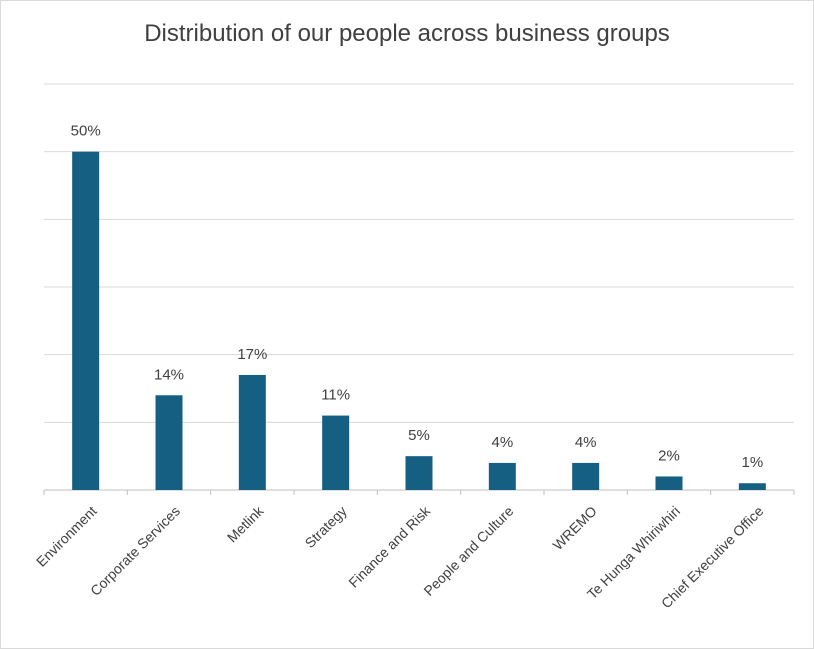  What do you see at coordinates (135, 551) in the screenshot?
I see `x-tick-label: Corporate Services` at bounding box center [135, 551].